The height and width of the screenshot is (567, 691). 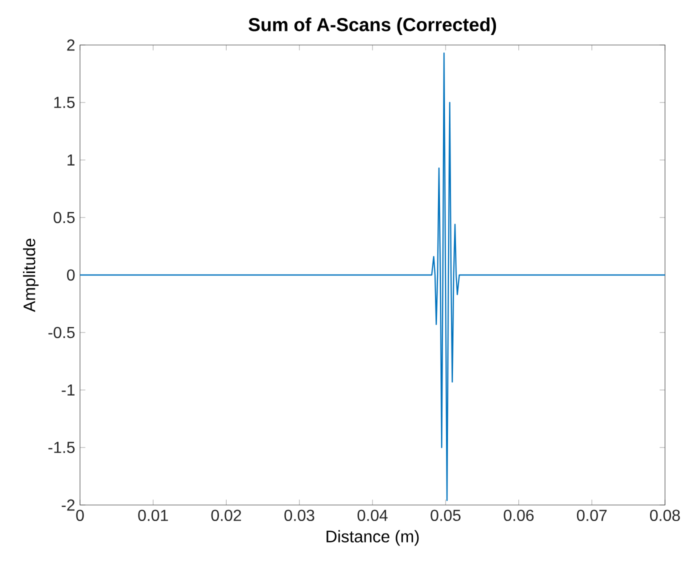 I want to click on y-tick-label: -1.5, so click(x=61, y=448).